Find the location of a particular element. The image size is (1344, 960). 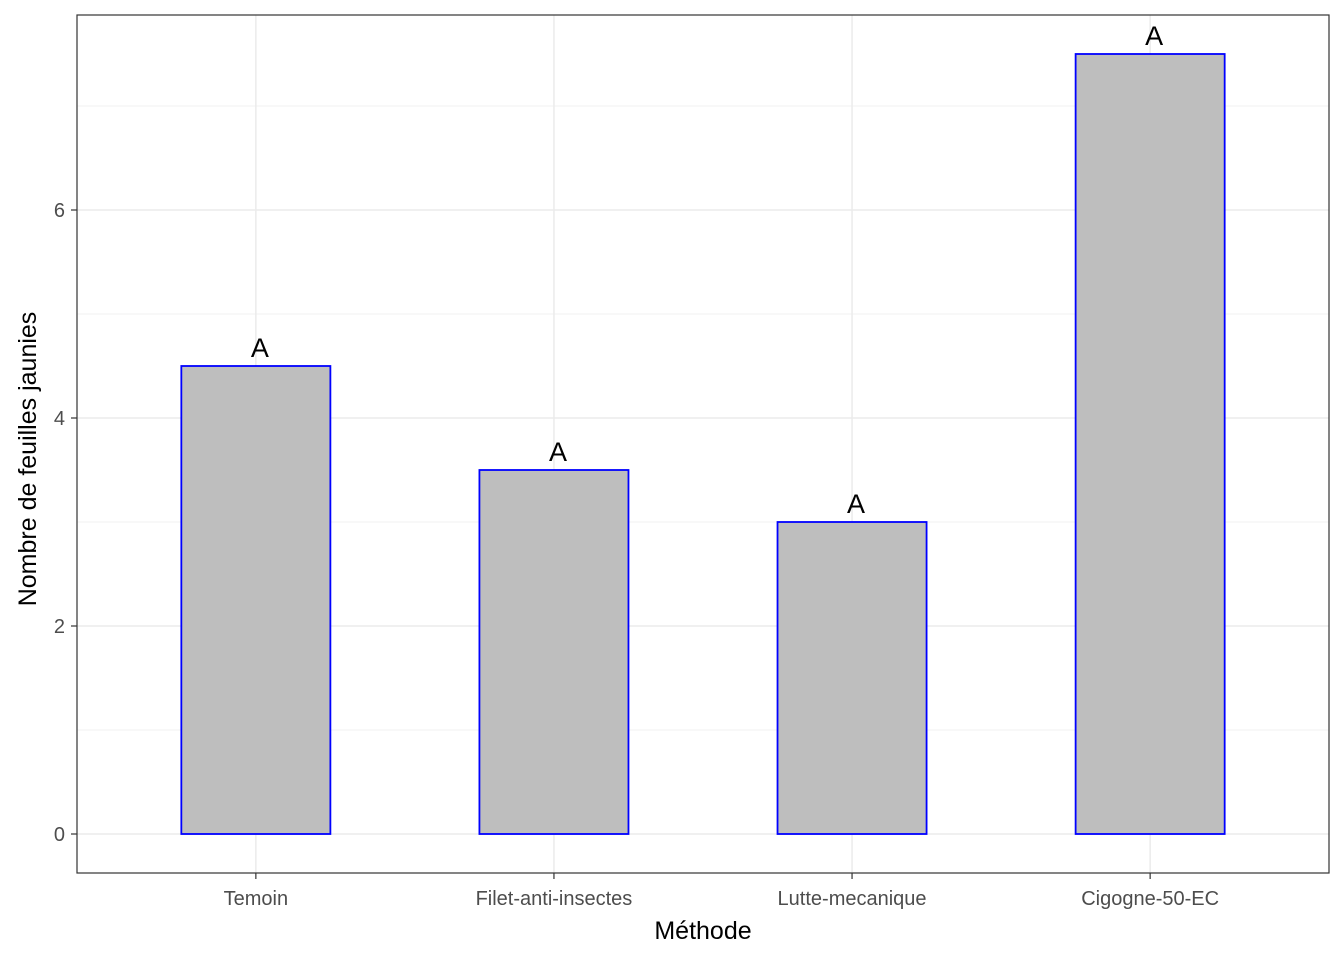

bar-cigogne-50-ec is located at coordinates (1150, 444).